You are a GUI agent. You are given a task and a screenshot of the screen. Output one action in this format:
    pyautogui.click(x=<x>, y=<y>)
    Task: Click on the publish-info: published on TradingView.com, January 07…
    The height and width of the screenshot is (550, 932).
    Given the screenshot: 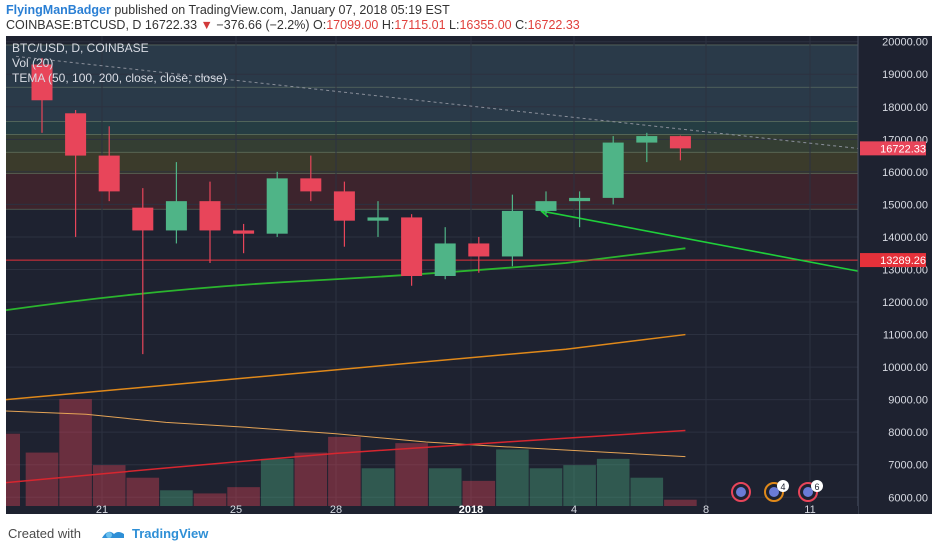 What is the action you would take?
    pyautogui.click(x=280, y=10)
    